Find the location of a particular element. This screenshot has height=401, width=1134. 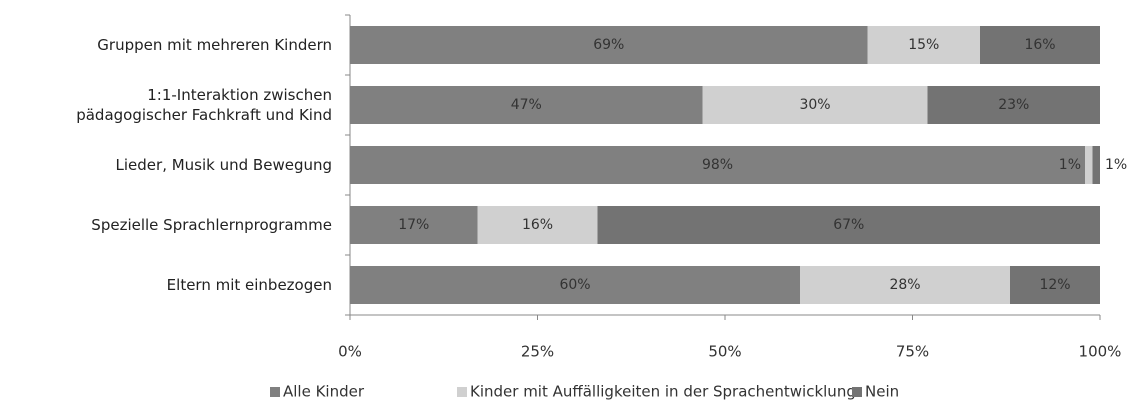

data-label: 60% is located at coordinates (574, 285).